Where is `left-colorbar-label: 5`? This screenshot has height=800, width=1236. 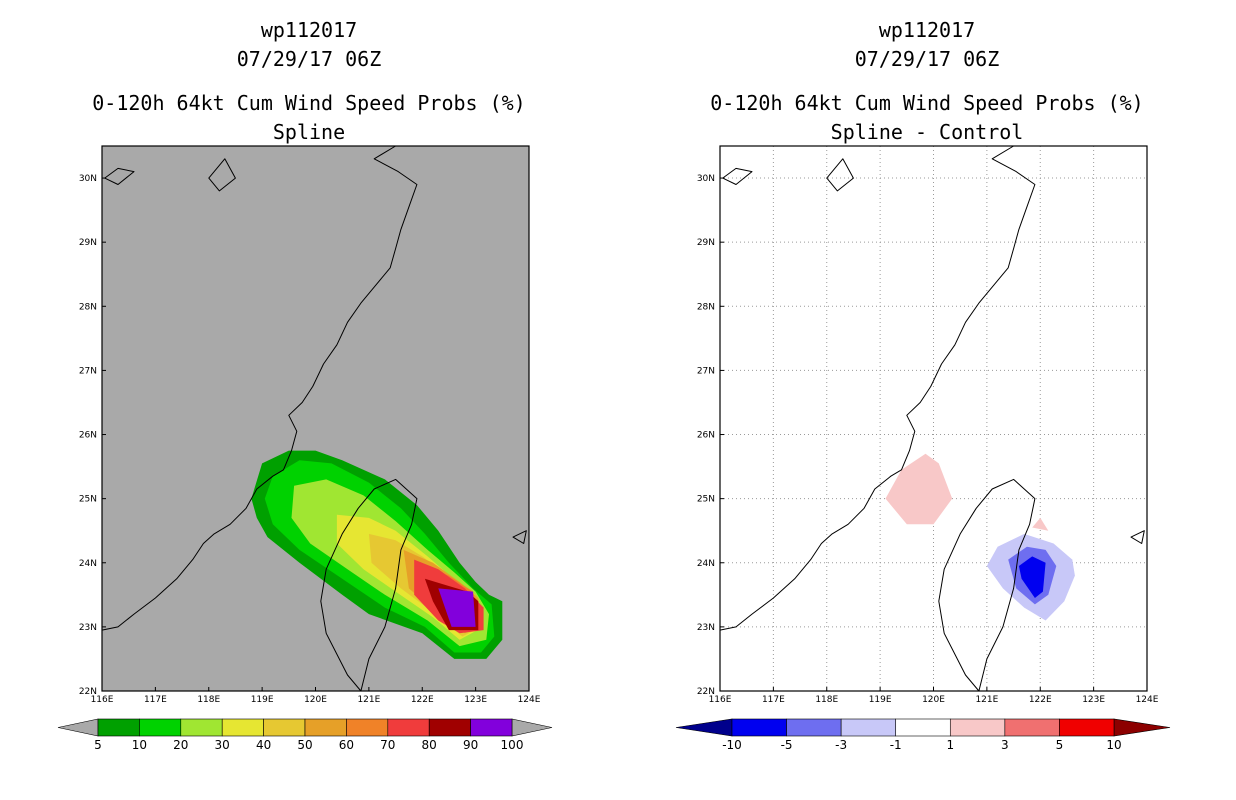 left-colorbar-label: 5 is located at coordinates (98, 745).